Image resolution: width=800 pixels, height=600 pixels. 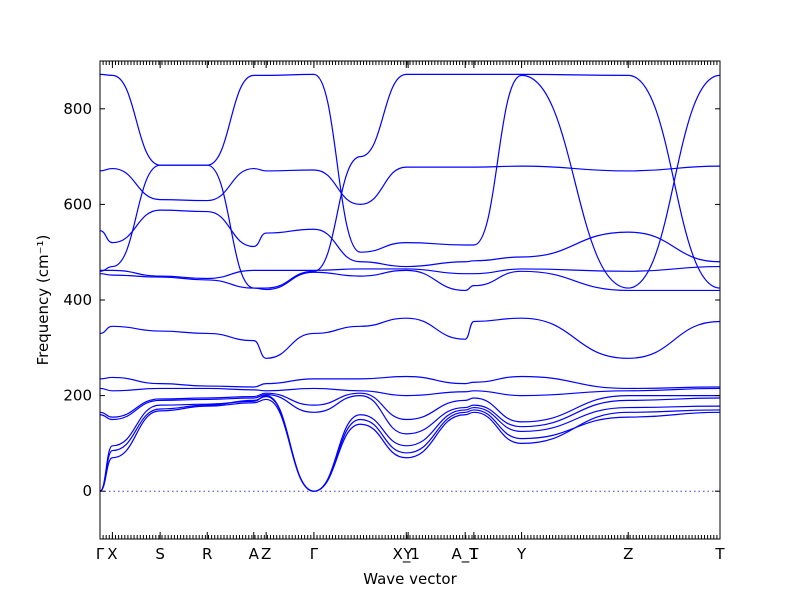 What do you see at coordinates (410, 579) in the screenshot?
I see `x-axis-label: Wave vector` at bounding box center [410, 579].